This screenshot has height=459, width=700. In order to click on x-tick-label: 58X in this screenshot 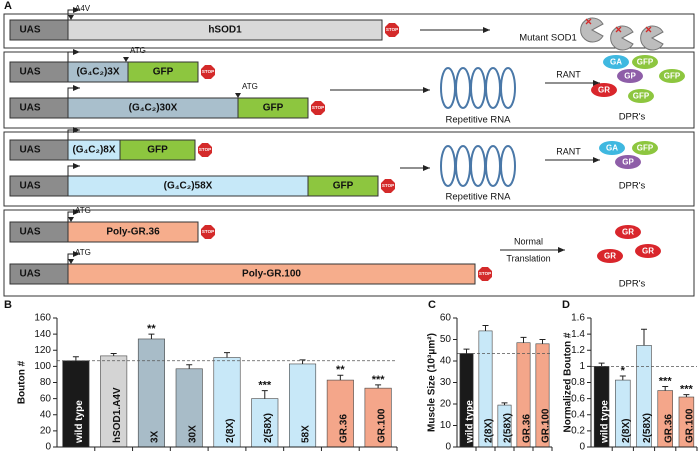, I will do `click(306, 434)`.